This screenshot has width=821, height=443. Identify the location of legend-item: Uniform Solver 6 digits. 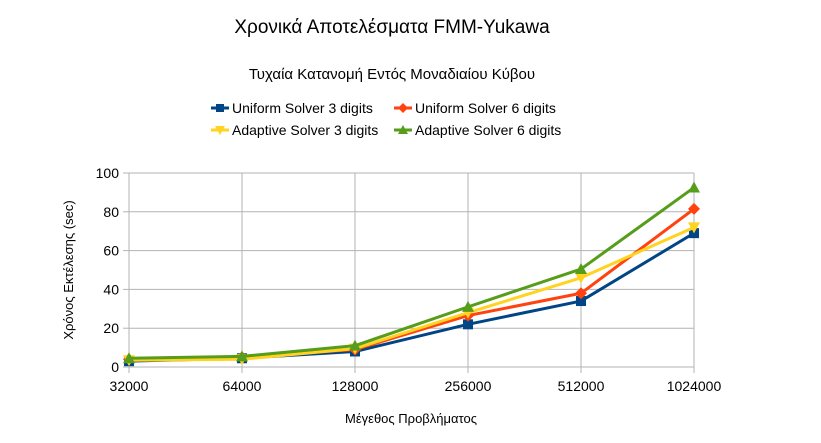
(475, 108).